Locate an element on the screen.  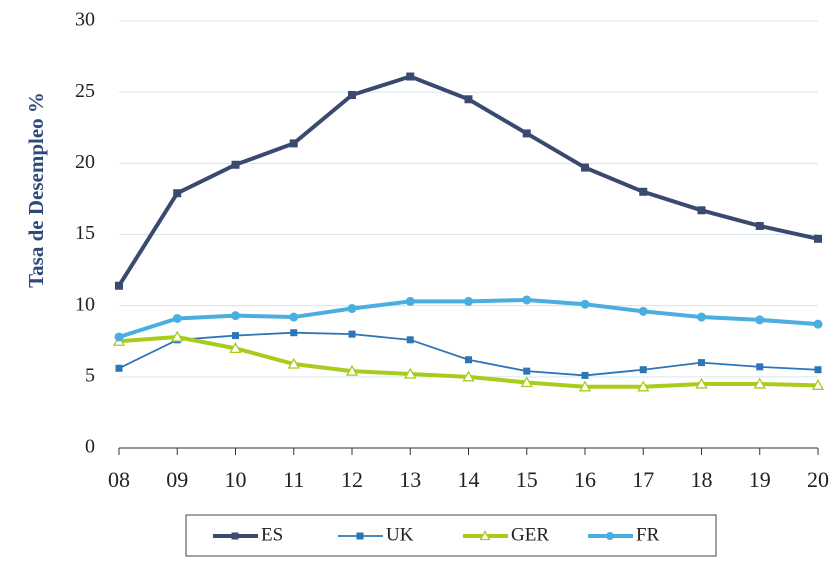
x-tick-label: 15 is located at coordinates (527, 479).